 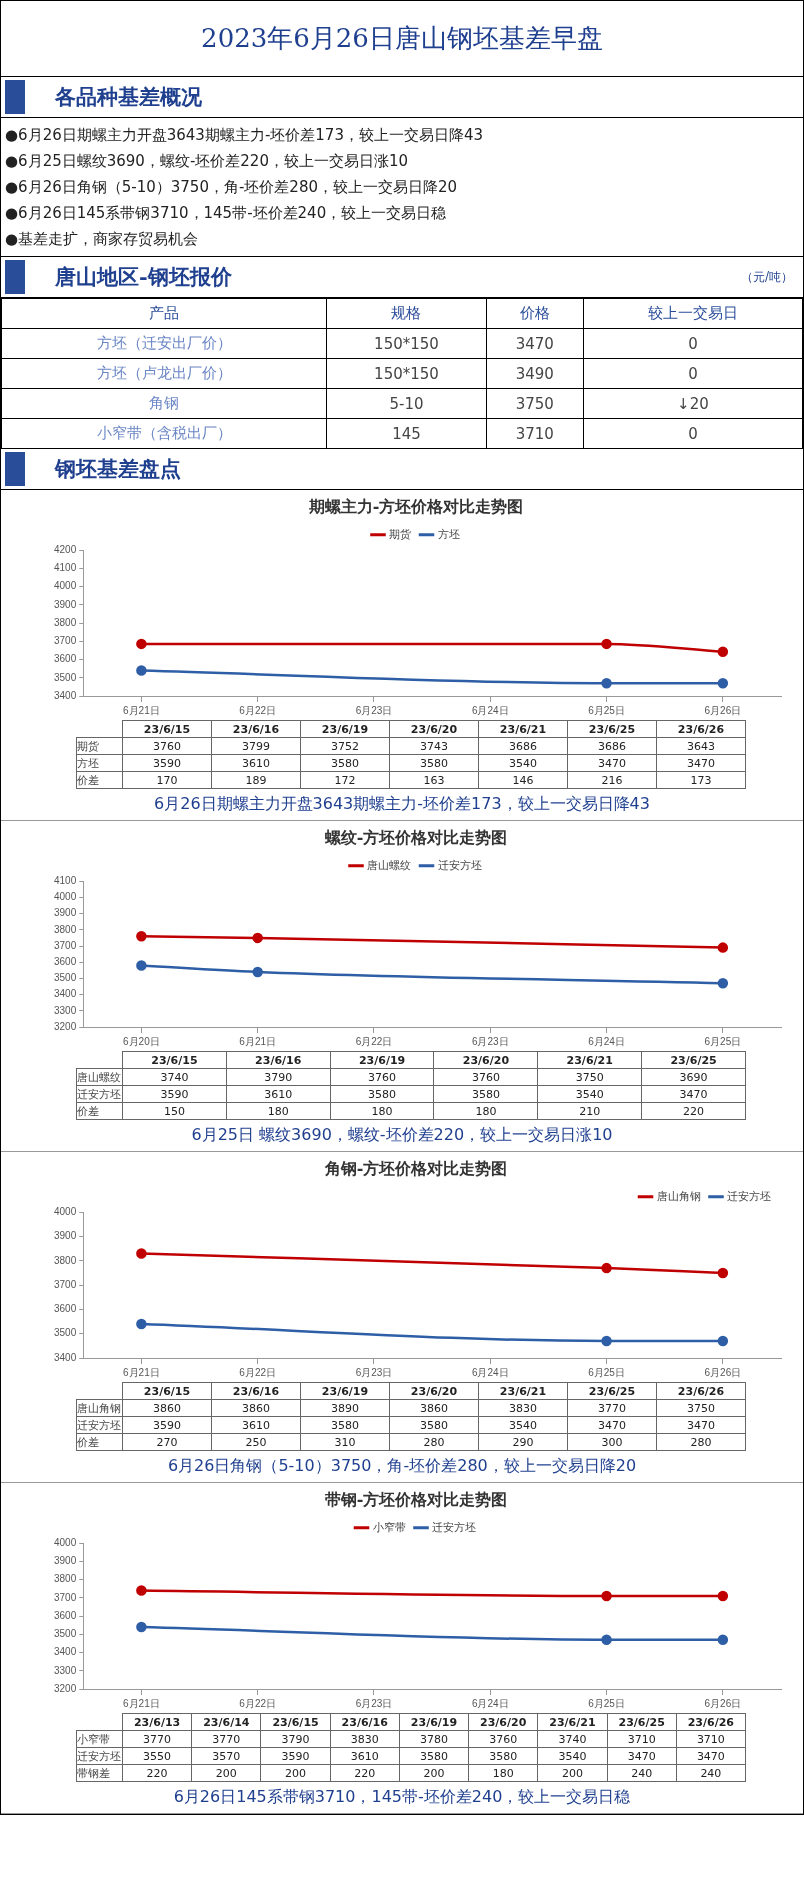 I want to click on data-label: 3860, so click(x=434, y=1408).